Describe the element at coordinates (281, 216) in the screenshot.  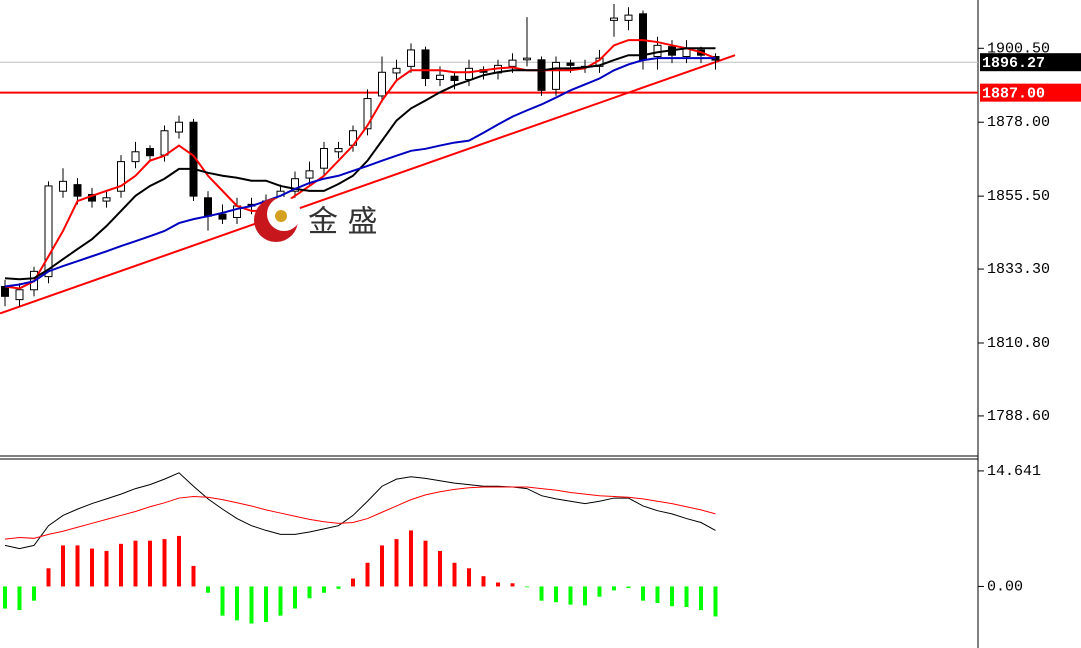
I see `logo` at that location.